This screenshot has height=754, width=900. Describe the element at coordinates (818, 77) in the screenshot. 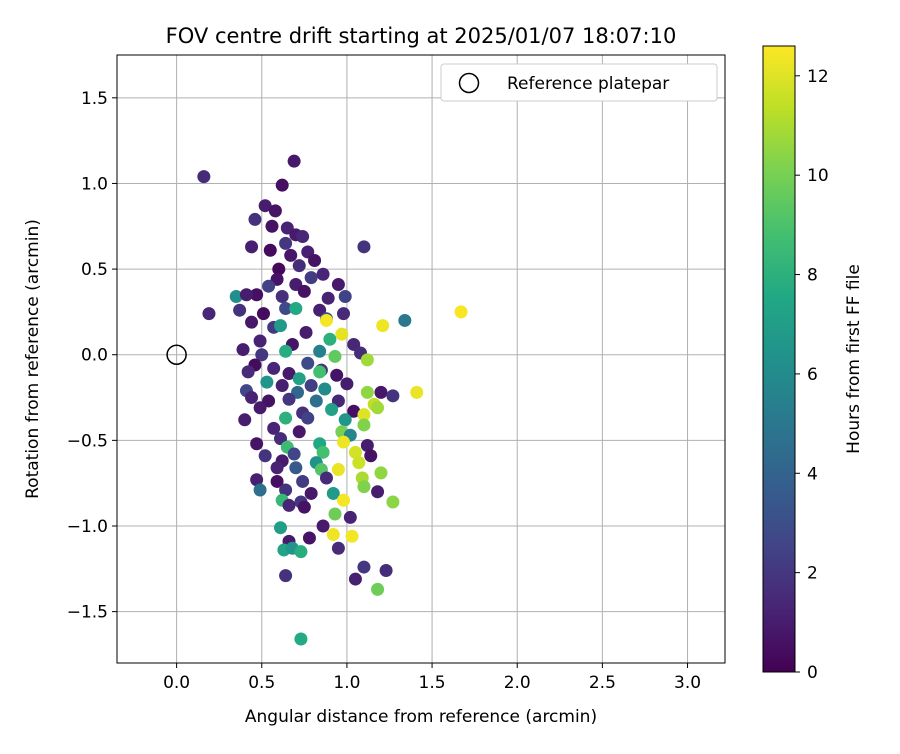

I see `colorbar-tick-label: 12` at that location.